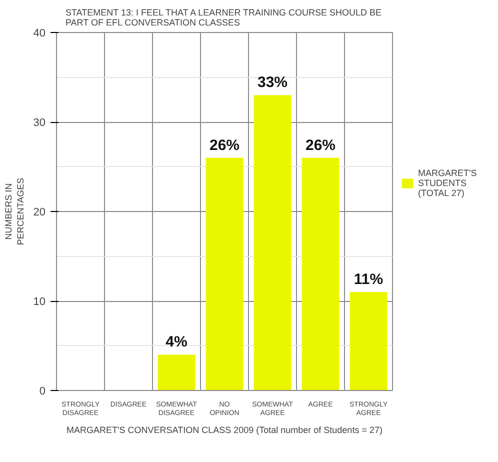 This screenshot has width=498, height=462. What do you see at coordinates (369, 279) in the screenshot?
I see `data-label: 11%` at bounding box center [369, 279].